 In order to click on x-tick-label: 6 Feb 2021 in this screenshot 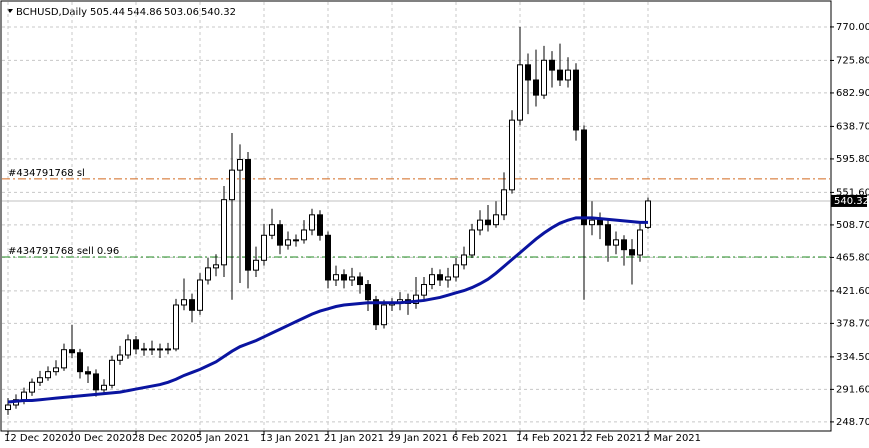, I will do `click(480, 438)`.